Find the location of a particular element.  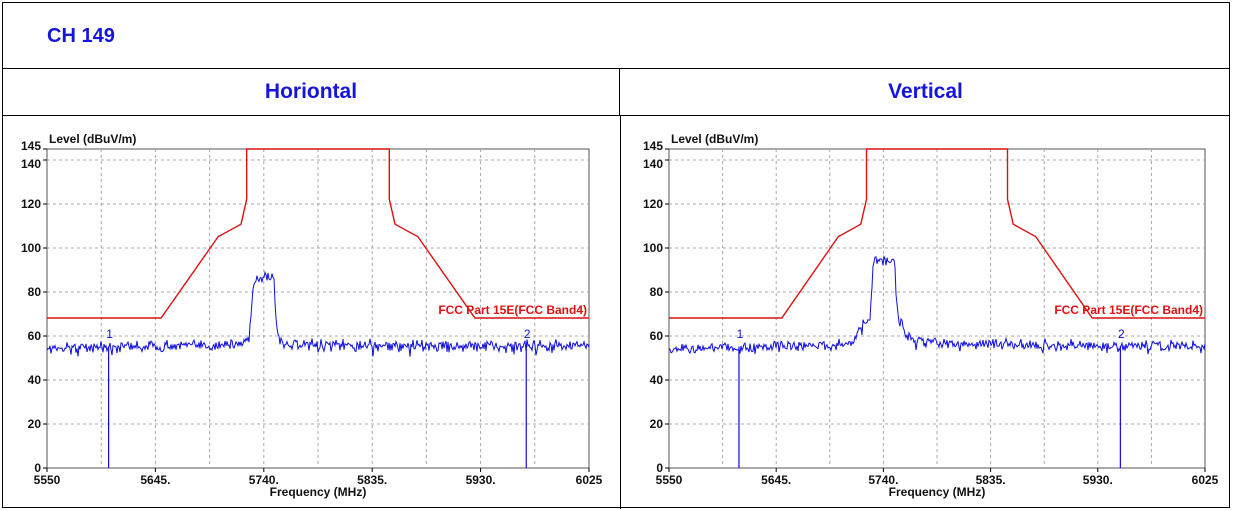

channel-title: CH 149 is located at coordinates (81, 36).